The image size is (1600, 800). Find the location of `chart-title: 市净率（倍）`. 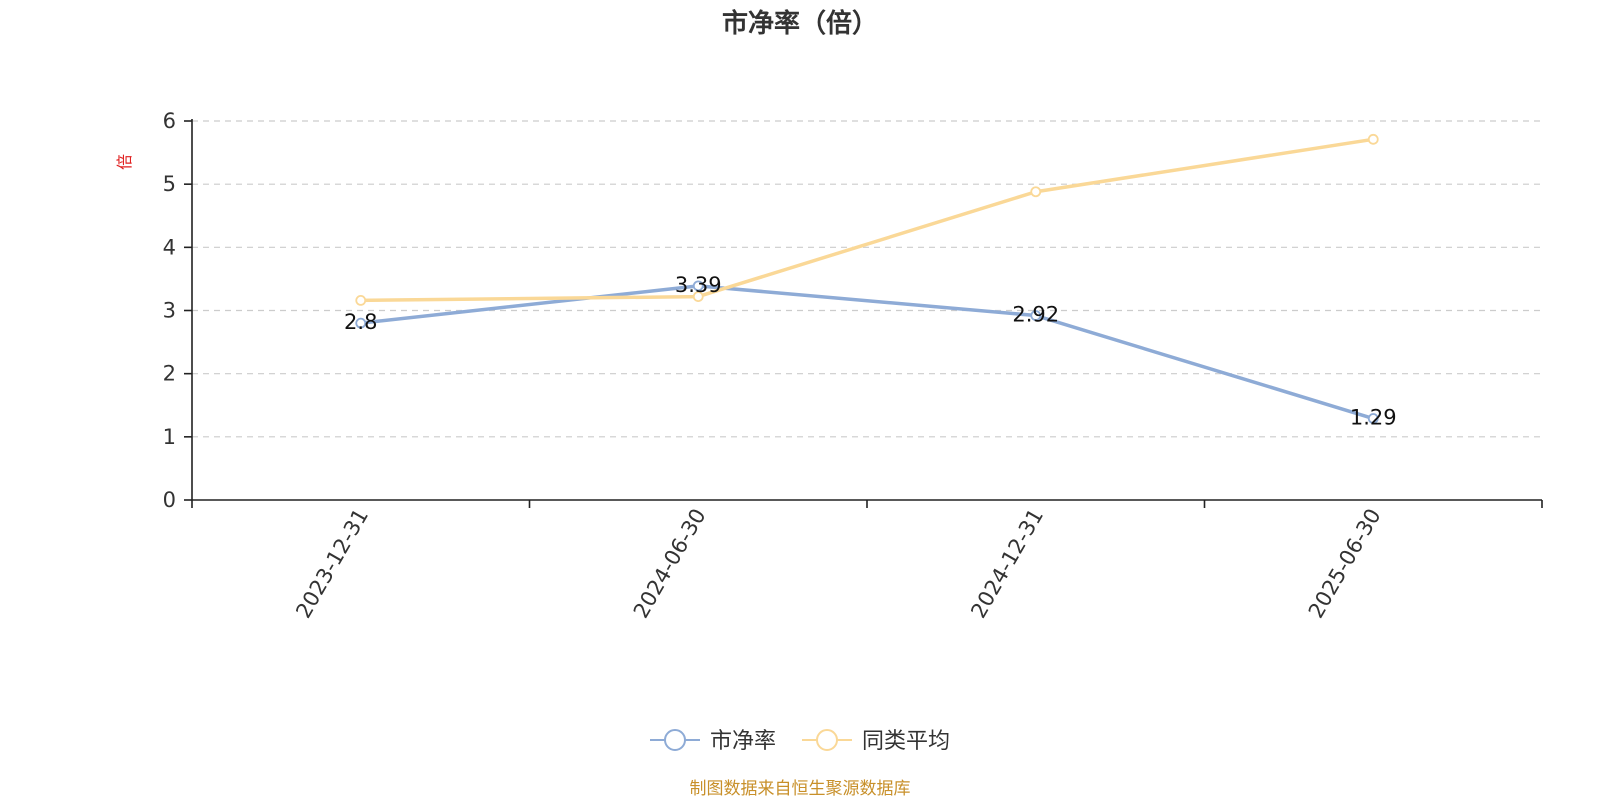

chart-title: 市净率（倍） is located at coordinates (800, 23).